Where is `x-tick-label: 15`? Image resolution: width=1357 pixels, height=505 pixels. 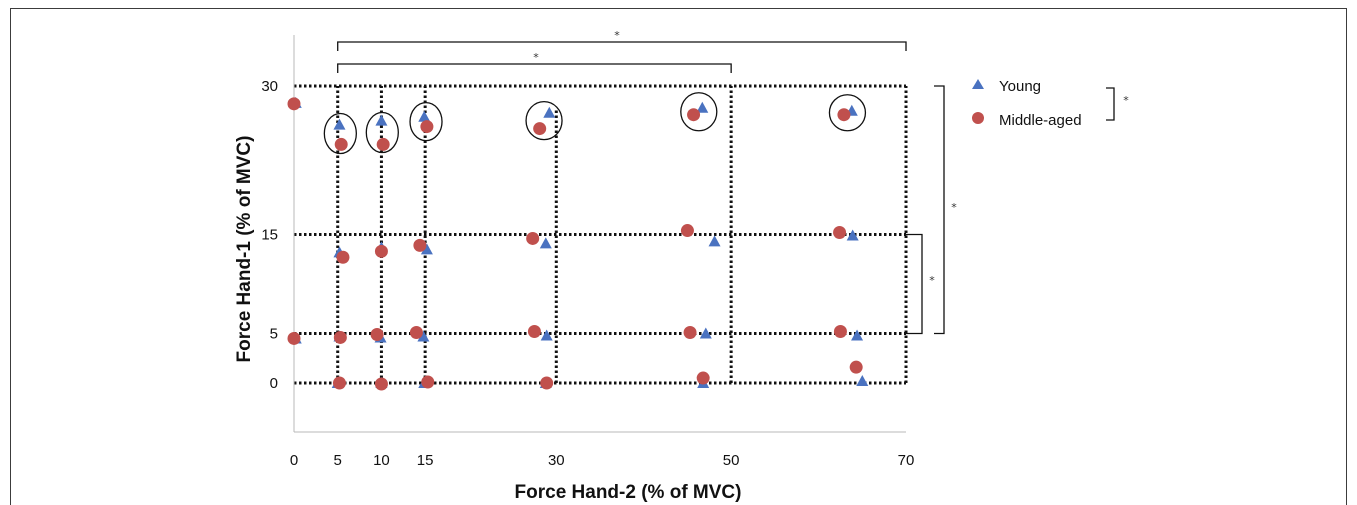 x-tick-label: 15 is located at coordinates (425, 460).